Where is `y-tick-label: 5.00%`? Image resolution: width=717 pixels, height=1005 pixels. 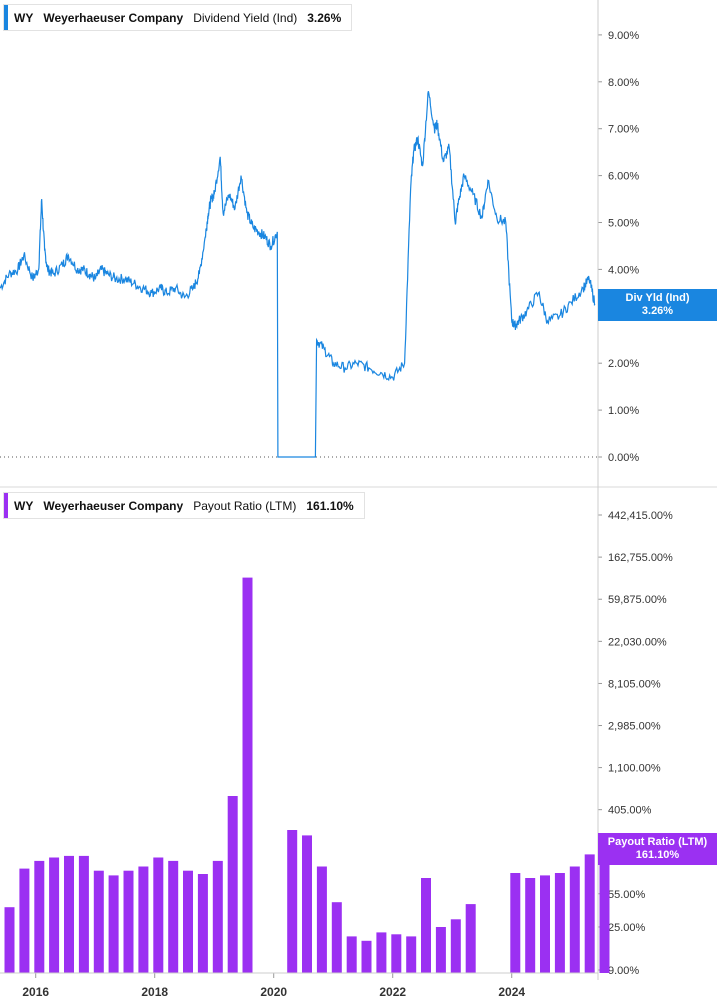
y-tick-label: 5.00% is located at coordinates (623, 224).